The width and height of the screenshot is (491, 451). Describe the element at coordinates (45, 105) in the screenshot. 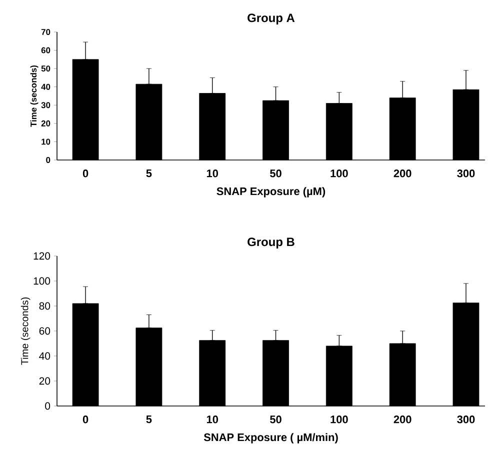

I see `y-tick-label: 30` at that location.